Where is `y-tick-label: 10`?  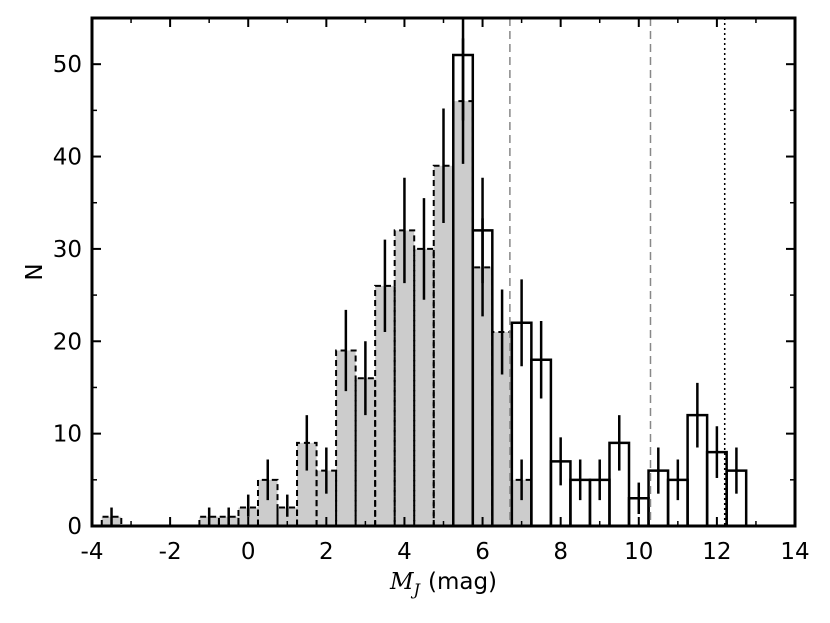 y-tick-label: 10 is located at coordinates (67, 435).